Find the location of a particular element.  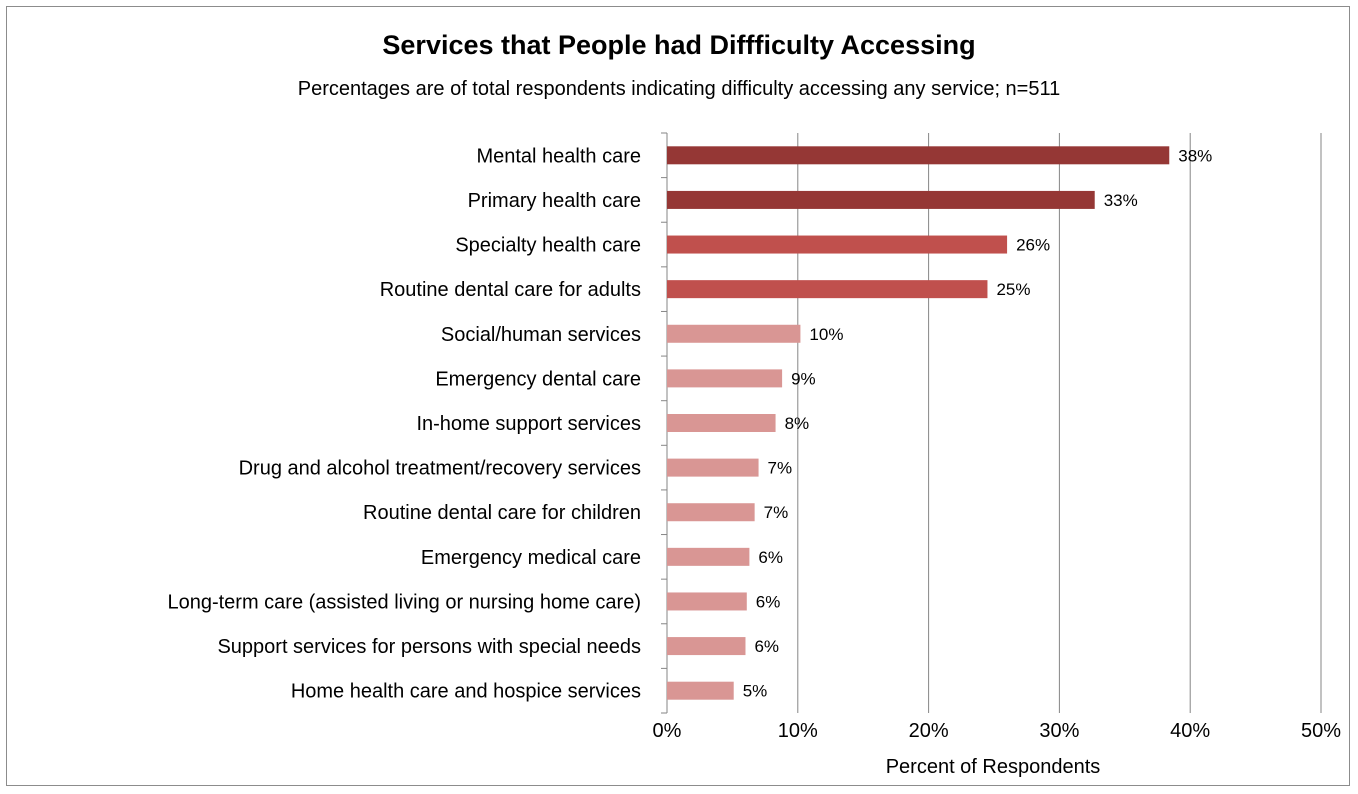

data-label: 25% is located at coordinates (1013, 289).